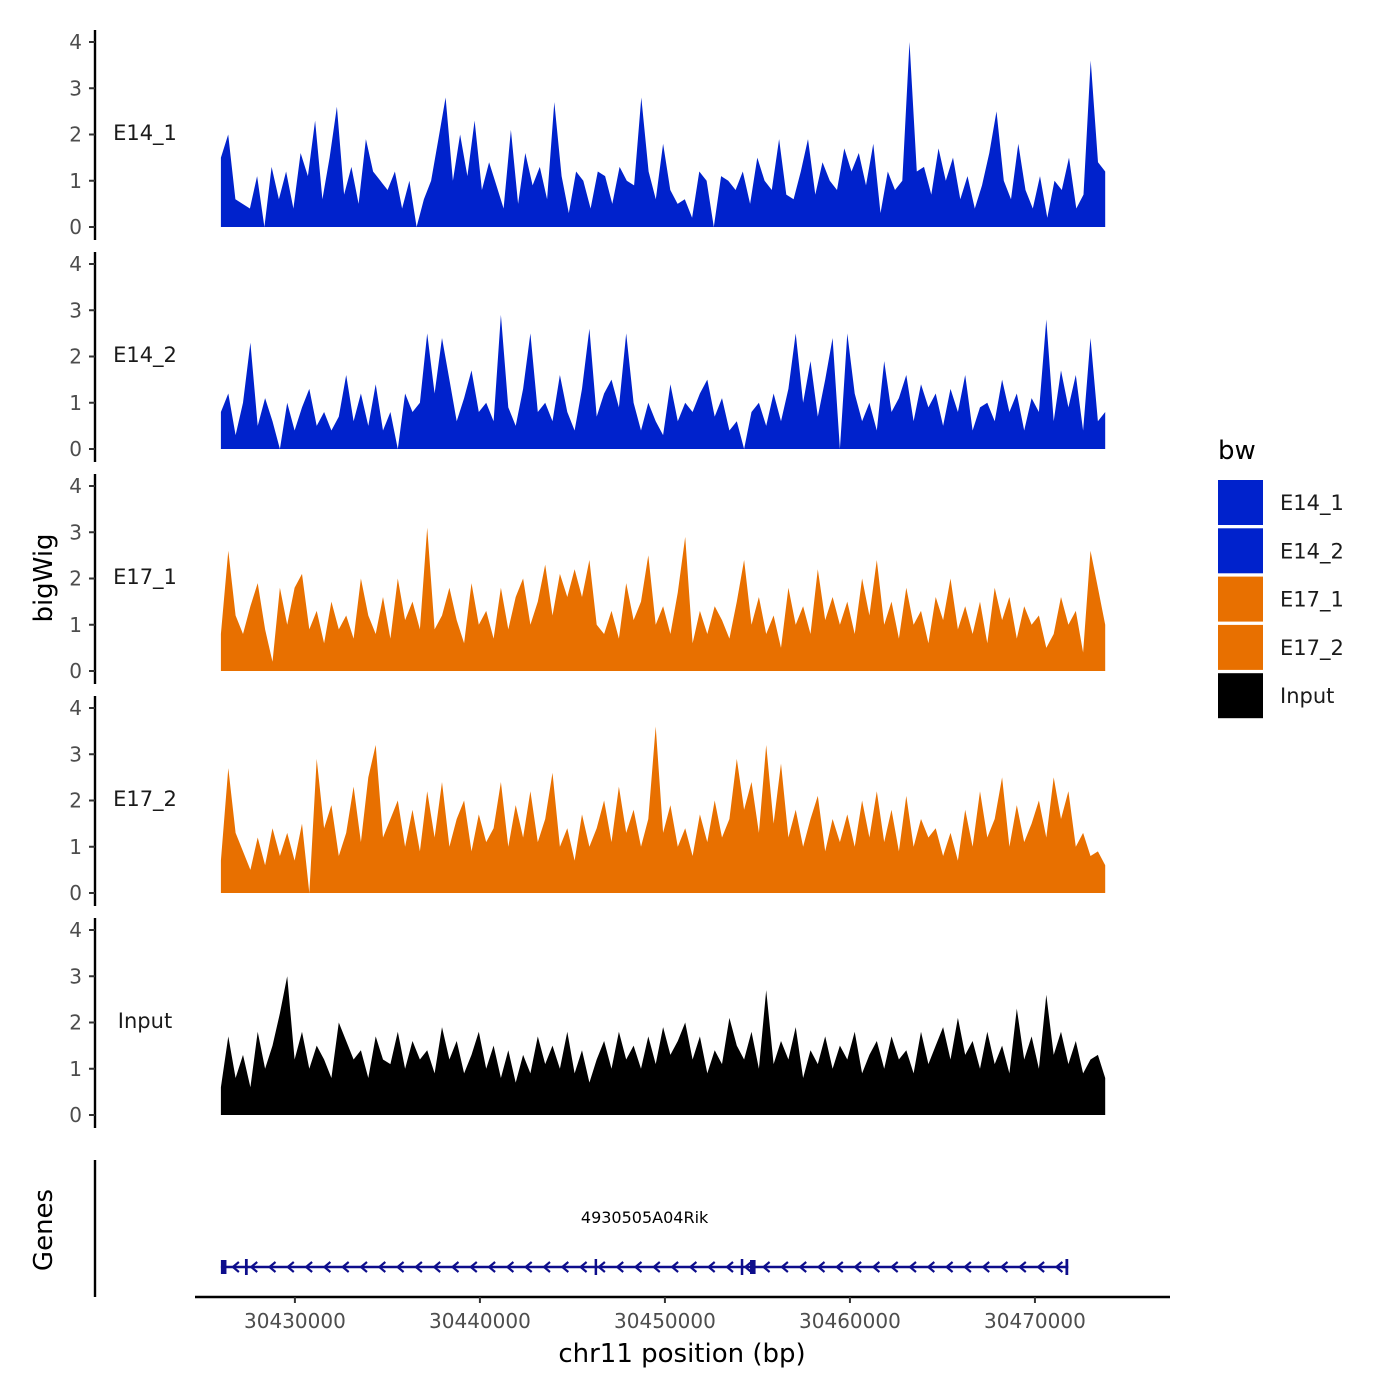 This screenshot has height=1400, width=1400. Describe the element at coordinates (1307, 696) in the screenshot. I see `legend-label: Input` at that location.